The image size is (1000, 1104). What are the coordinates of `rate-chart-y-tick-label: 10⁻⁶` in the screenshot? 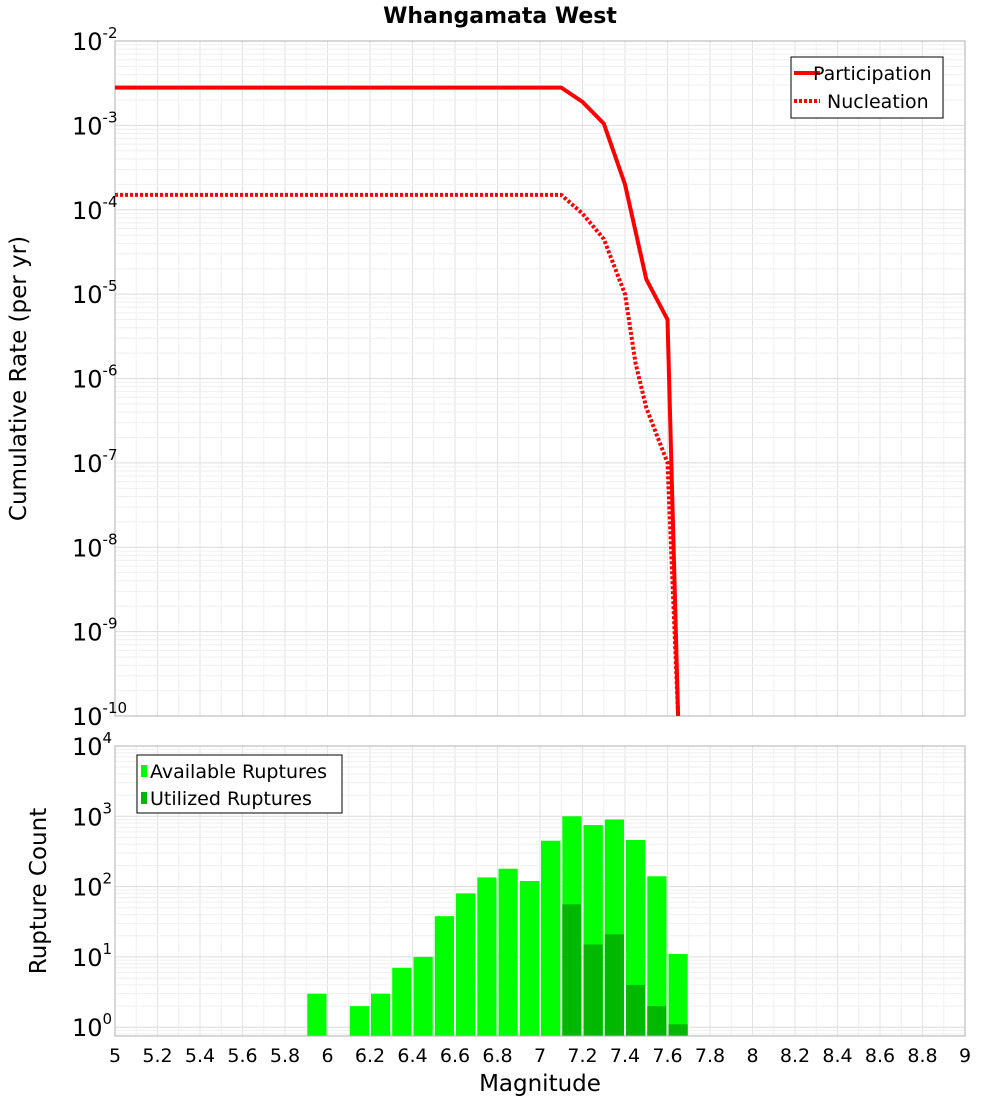 It's located at (95, 378).